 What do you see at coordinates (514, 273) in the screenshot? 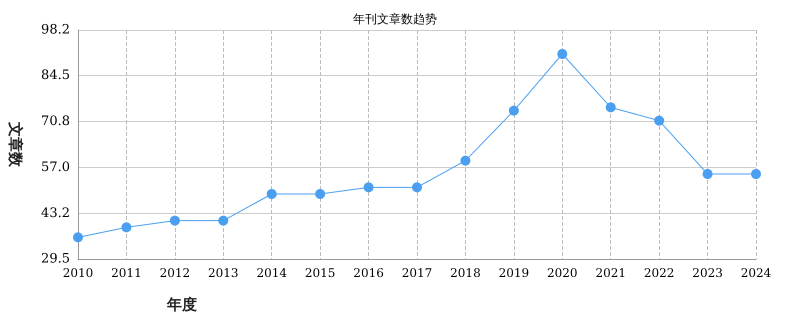
I see `x-tick-label: 2019` at bounding box center [514, 273].